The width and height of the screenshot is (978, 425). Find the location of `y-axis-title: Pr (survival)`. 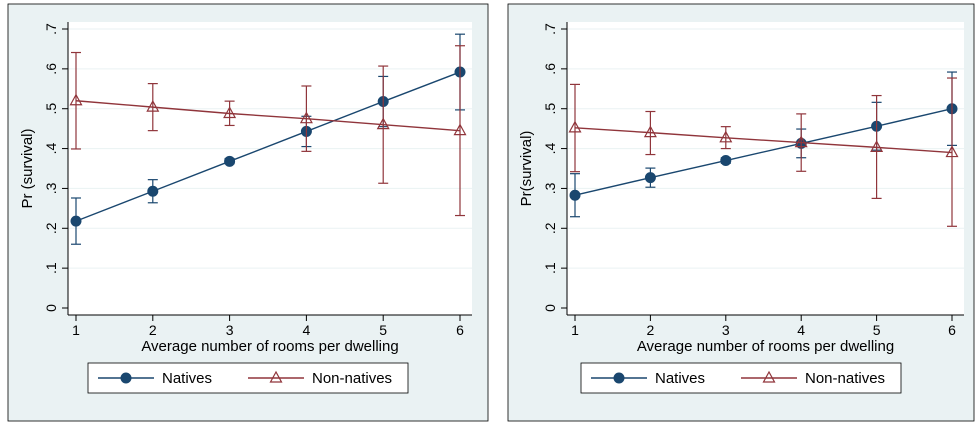

y-axis-title: Pr (survival) is located at coordinates (27, 168).